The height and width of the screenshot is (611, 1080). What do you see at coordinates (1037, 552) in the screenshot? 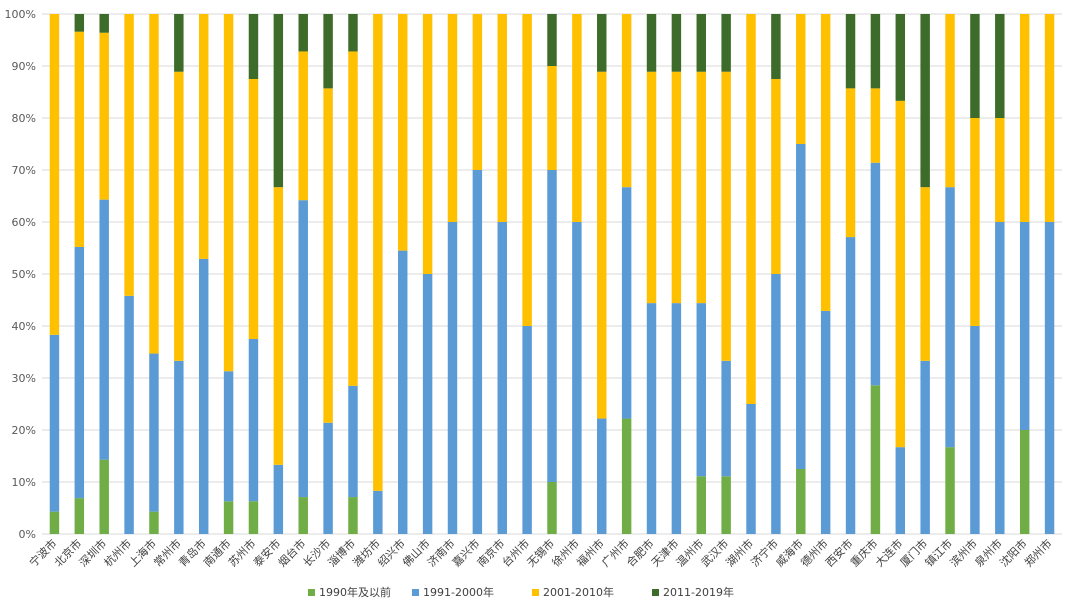
I see `x-tick-label: 郑州市` at bounding box center [1037, 552].